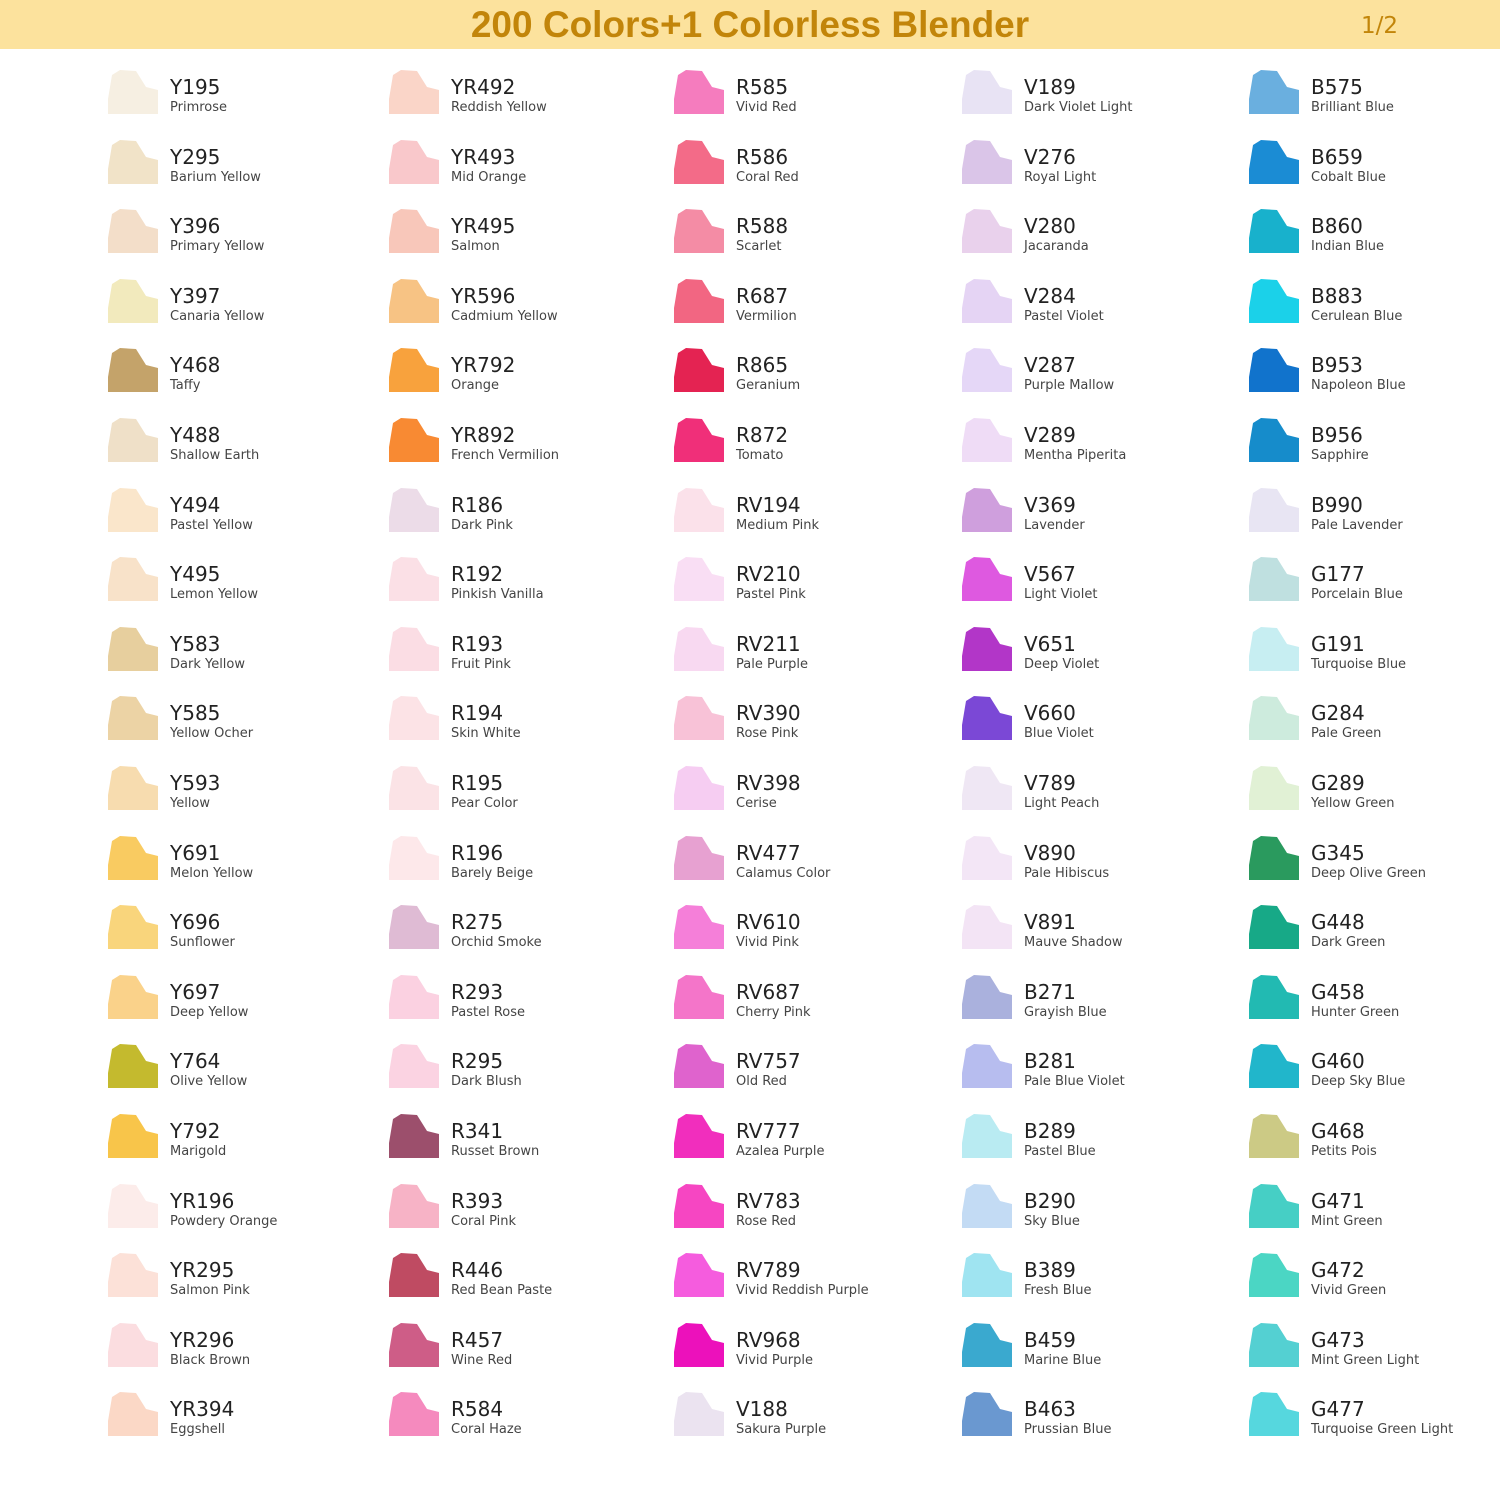 This screenshot has width=1500, height=1500. I want to click on color-name: Powdery Orange, so click(224, 1221).